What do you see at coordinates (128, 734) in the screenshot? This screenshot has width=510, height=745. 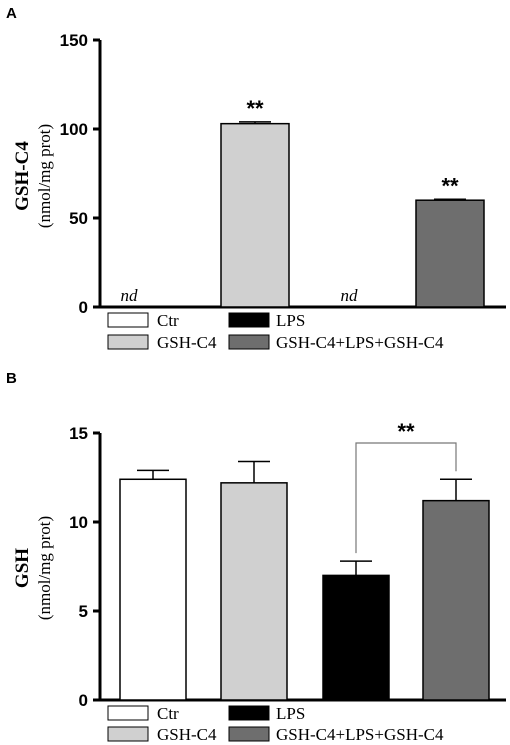 I see `legend-b-swatch-gshc4` at bounding box center [128, 734].